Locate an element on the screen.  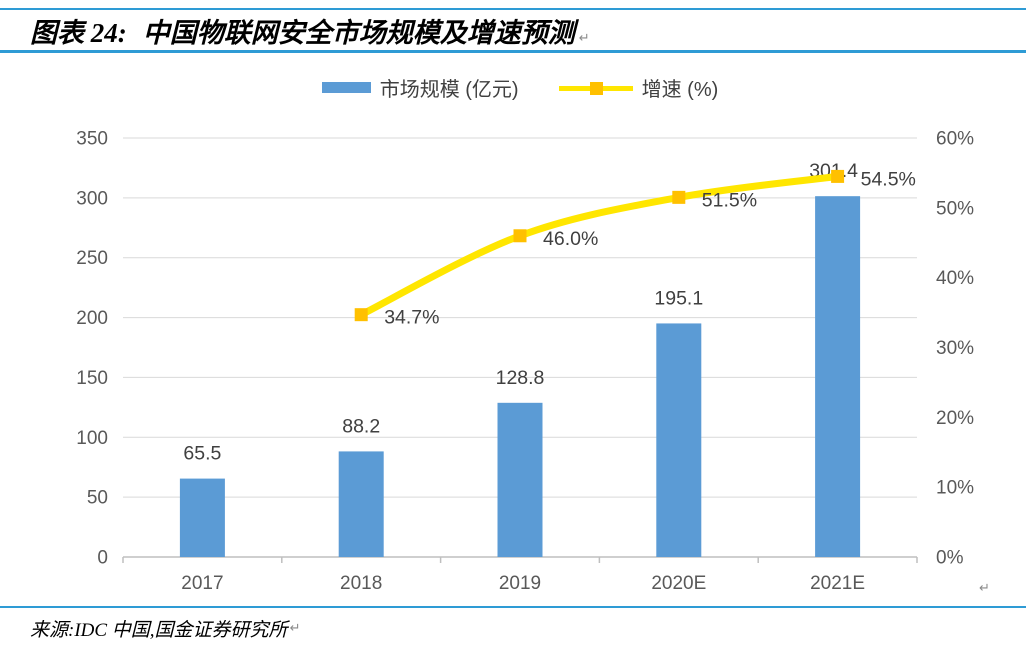
bar-swatch-icon is located at coordinates (346, 87).